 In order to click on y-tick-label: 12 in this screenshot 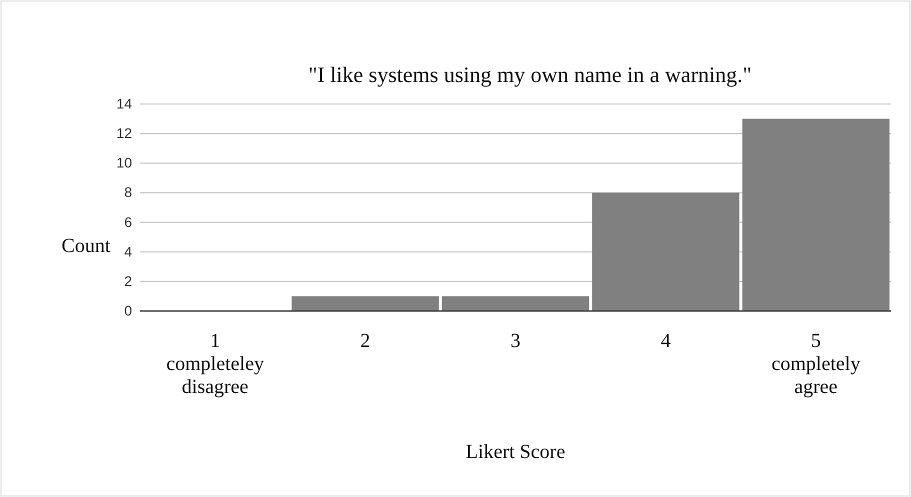, I will do `click(124, 133)`.